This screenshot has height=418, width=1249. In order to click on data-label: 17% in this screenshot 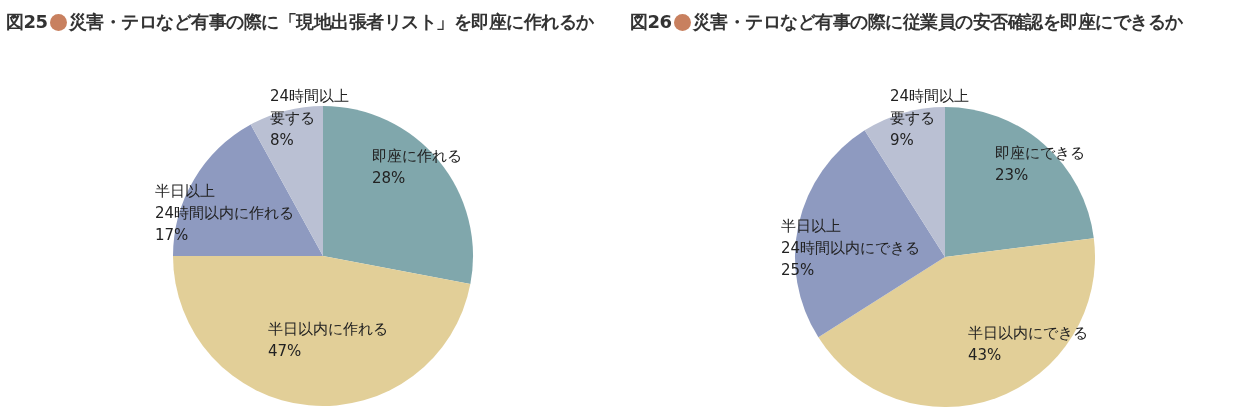, I will do `click(172, 235)`.